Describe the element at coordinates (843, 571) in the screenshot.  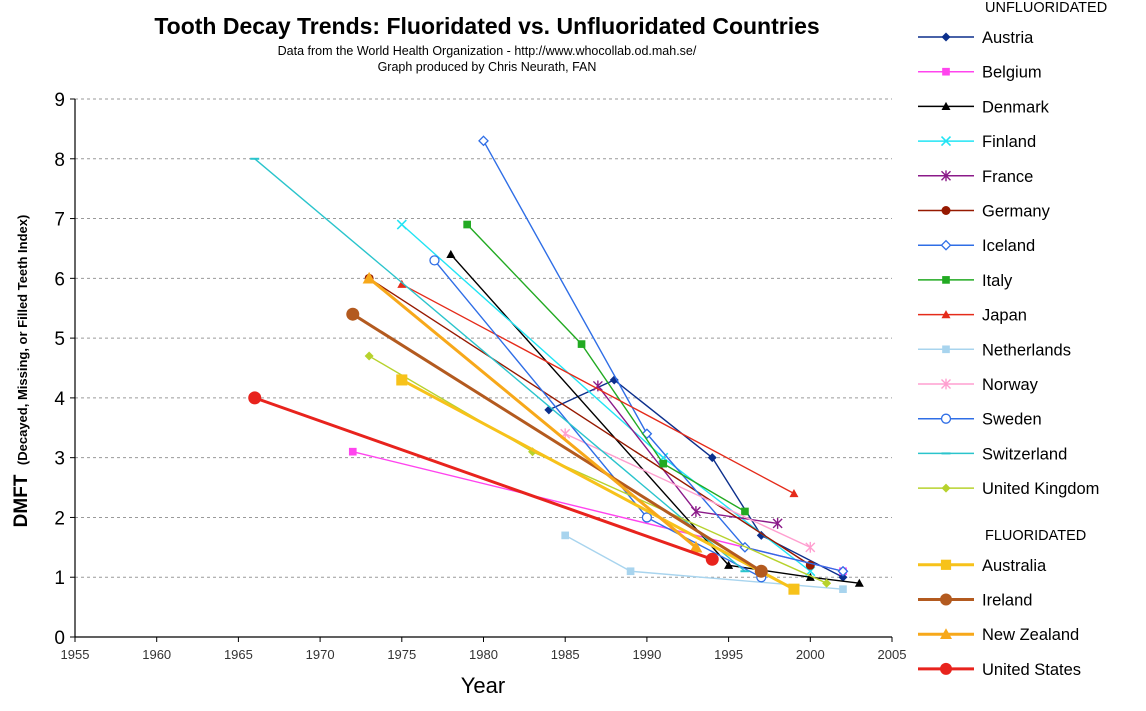
I see `point-iceland-2002` at that location.